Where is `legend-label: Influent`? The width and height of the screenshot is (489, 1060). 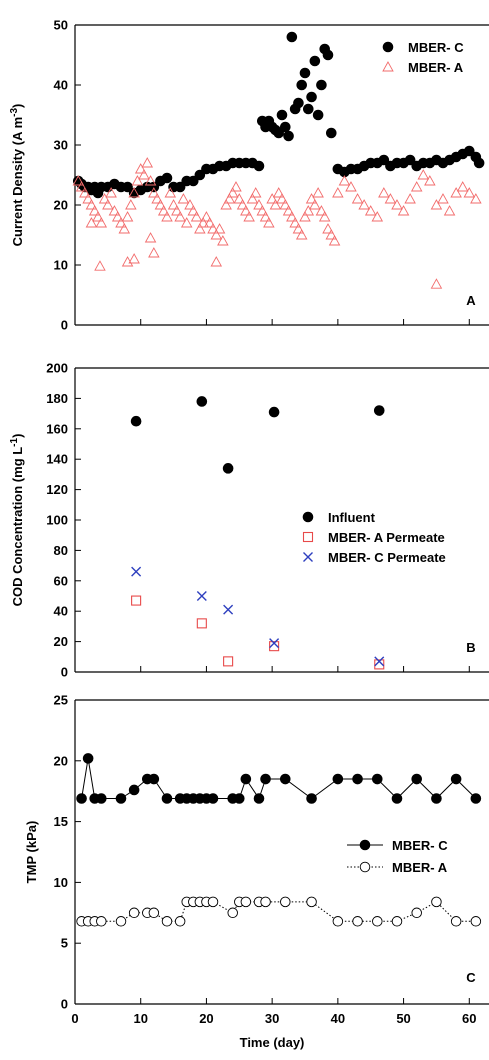
legend-label: Influent is located at coordinates (352, 517).